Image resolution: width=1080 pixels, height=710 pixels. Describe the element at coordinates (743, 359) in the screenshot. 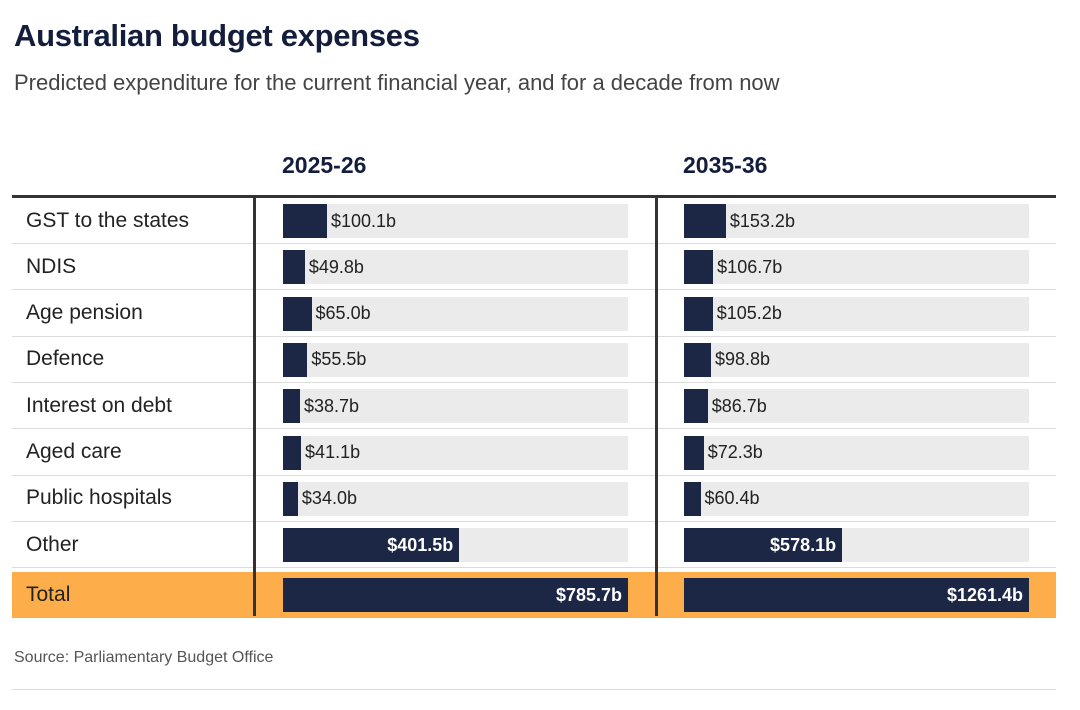

I see `data-label: $98.8b` at that location.